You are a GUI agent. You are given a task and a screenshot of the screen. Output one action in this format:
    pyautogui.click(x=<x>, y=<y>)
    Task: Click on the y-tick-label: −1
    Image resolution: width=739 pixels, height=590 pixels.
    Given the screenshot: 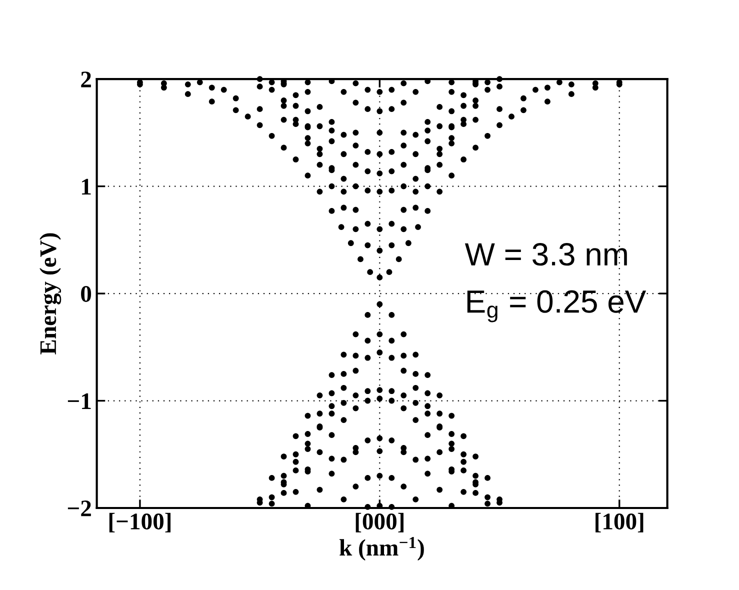 What is the action you would take?
    pyautogui.click(x=79, y=401)
    